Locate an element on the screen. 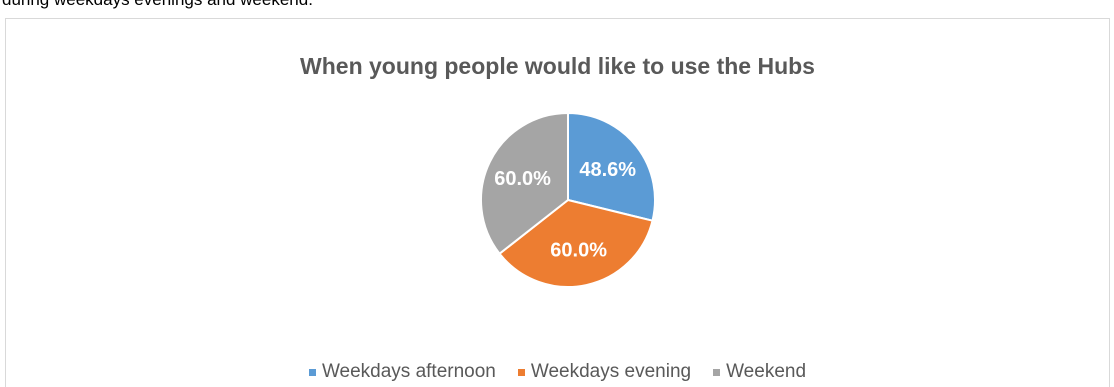 The height and width of the screenshot is (387, 1114). data-label-weekdays-afternoon: 48.6% is located at coordinates (607, 170).